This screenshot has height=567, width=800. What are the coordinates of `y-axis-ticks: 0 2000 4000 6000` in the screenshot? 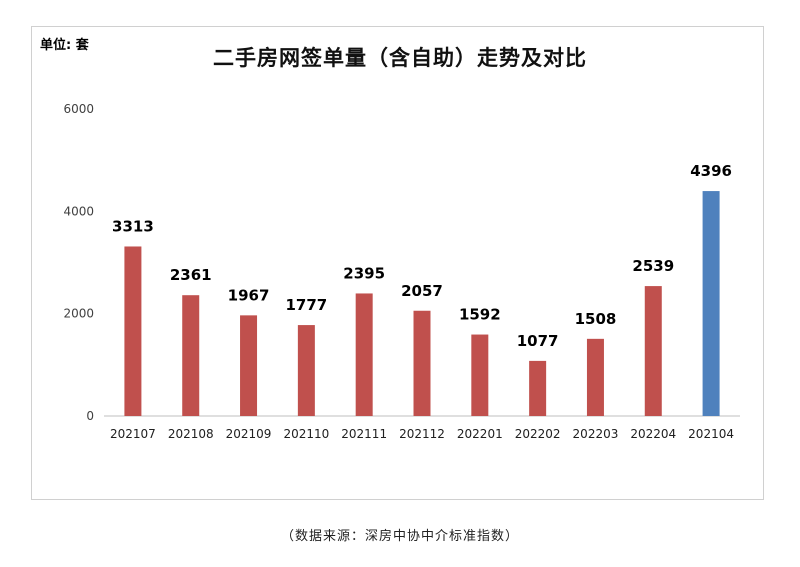 It's located at (78, 262).